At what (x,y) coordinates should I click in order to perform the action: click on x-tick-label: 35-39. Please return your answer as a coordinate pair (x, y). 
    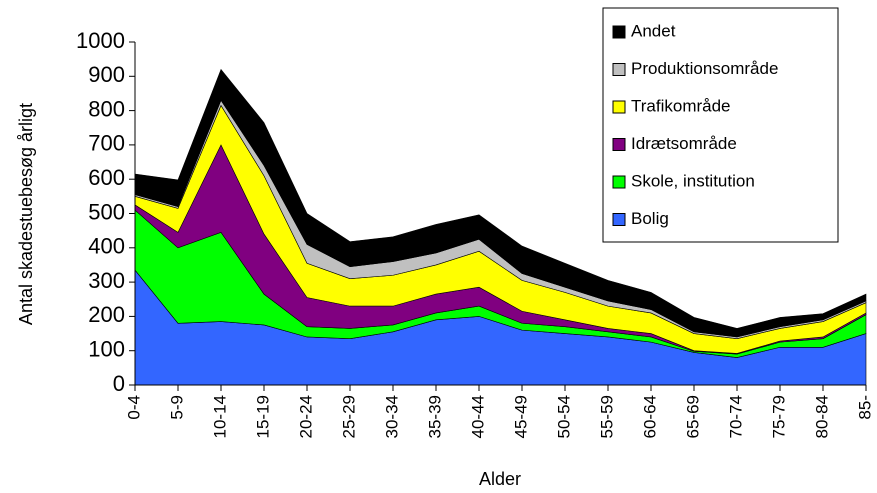
    Looking at the image, I should click on (434, 416).